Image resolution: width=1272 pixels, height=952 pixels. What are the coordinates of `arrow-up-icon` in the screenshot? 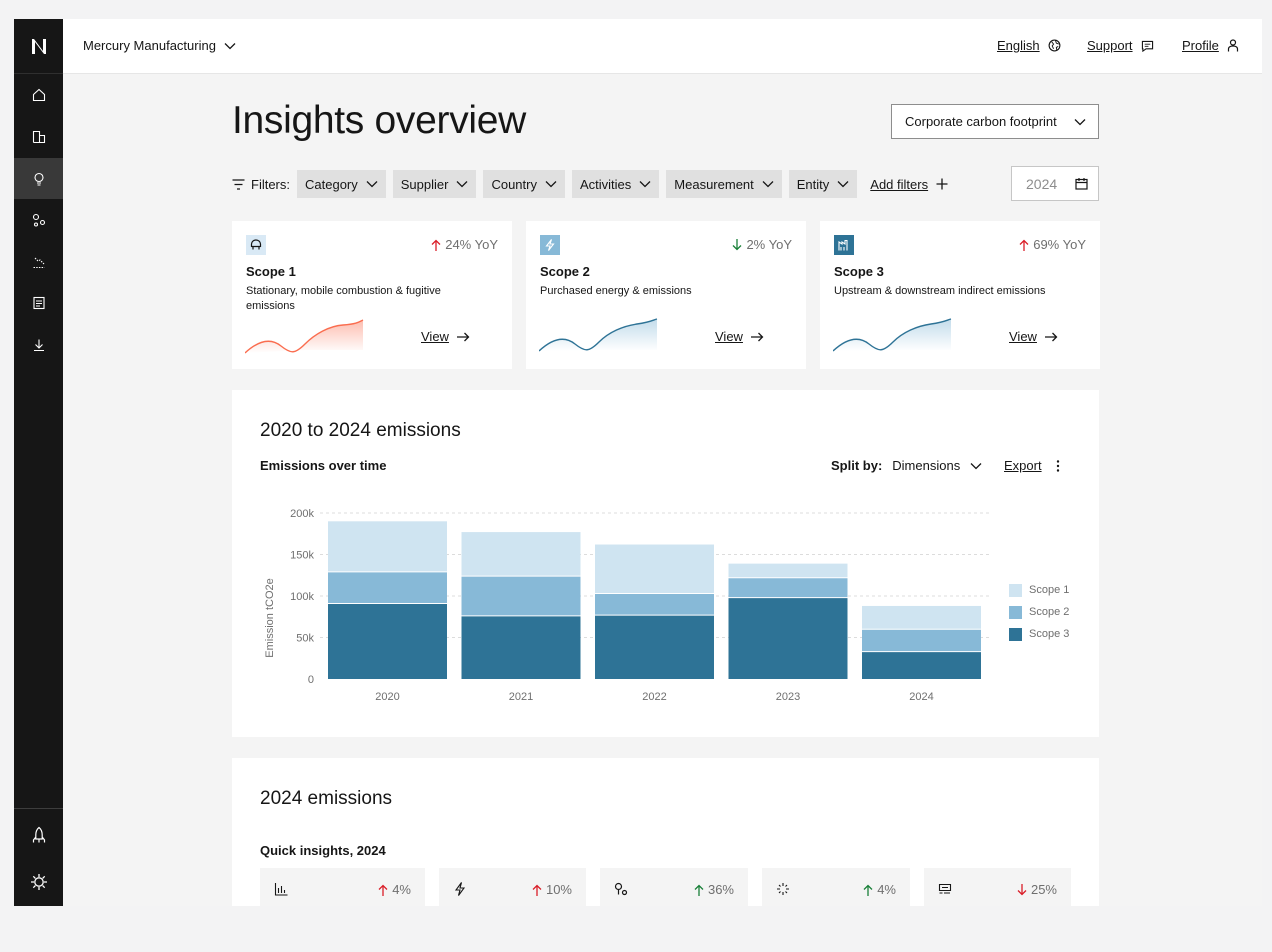 It's located at (868, 890).